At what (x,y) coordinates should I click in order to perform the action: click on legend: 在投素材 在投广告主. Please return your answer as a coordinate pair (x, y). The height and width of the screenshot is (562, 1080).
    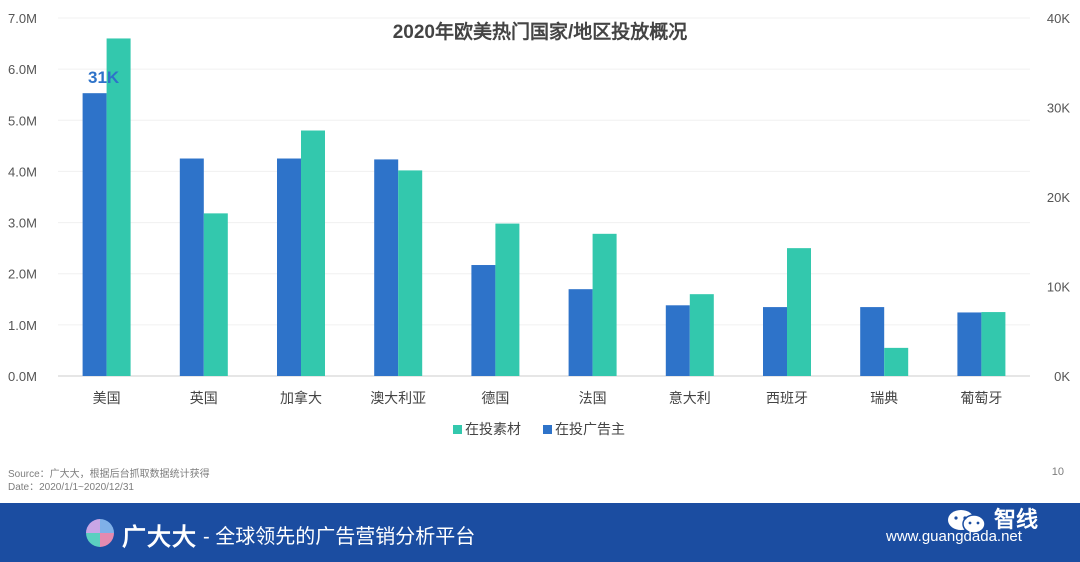
    Looking at the image, I should click on (539, 429).